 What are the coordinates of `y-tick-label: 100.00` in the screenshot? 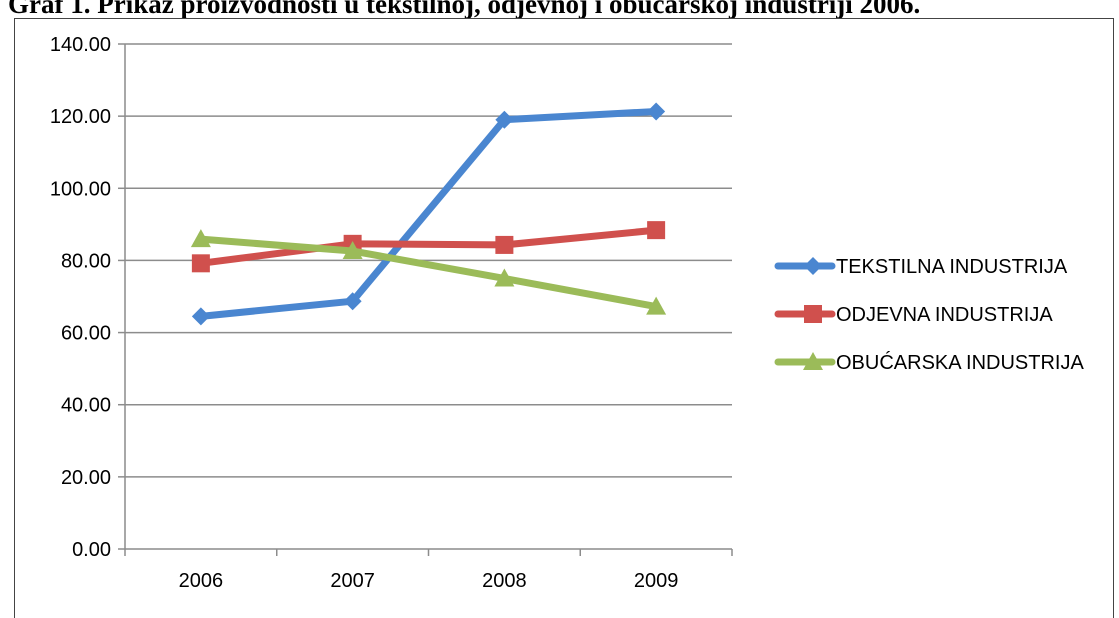 It's located at (80, 189).